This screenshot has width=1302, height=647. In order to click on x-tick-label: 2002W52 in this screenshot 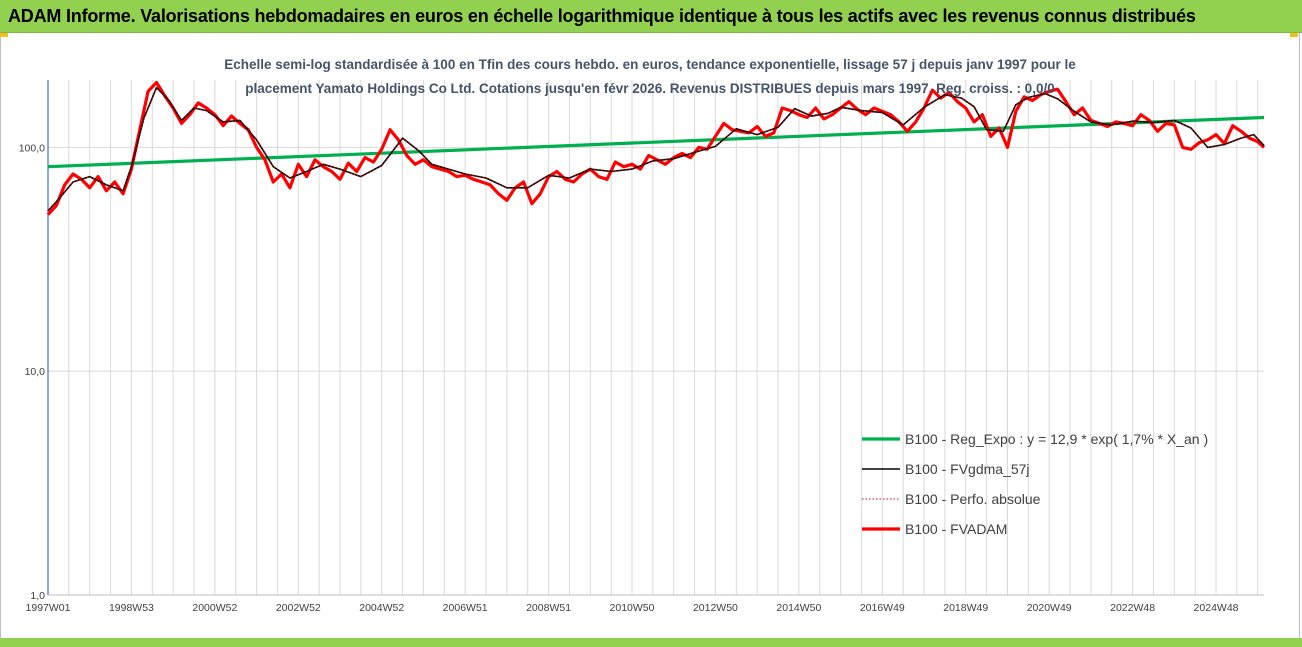, I will do `click(298, 608)`.